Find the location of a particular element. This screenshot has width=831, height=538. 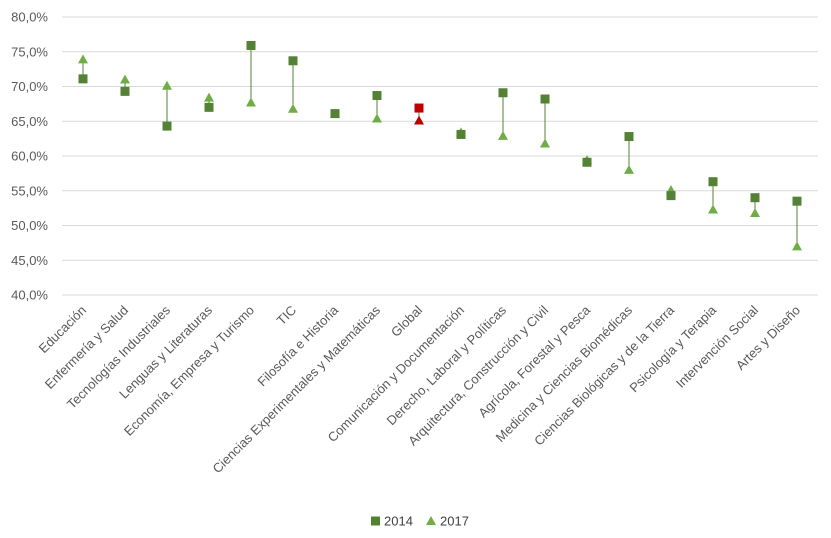

legend-marker-2017 is located at coordinates (431, 520).